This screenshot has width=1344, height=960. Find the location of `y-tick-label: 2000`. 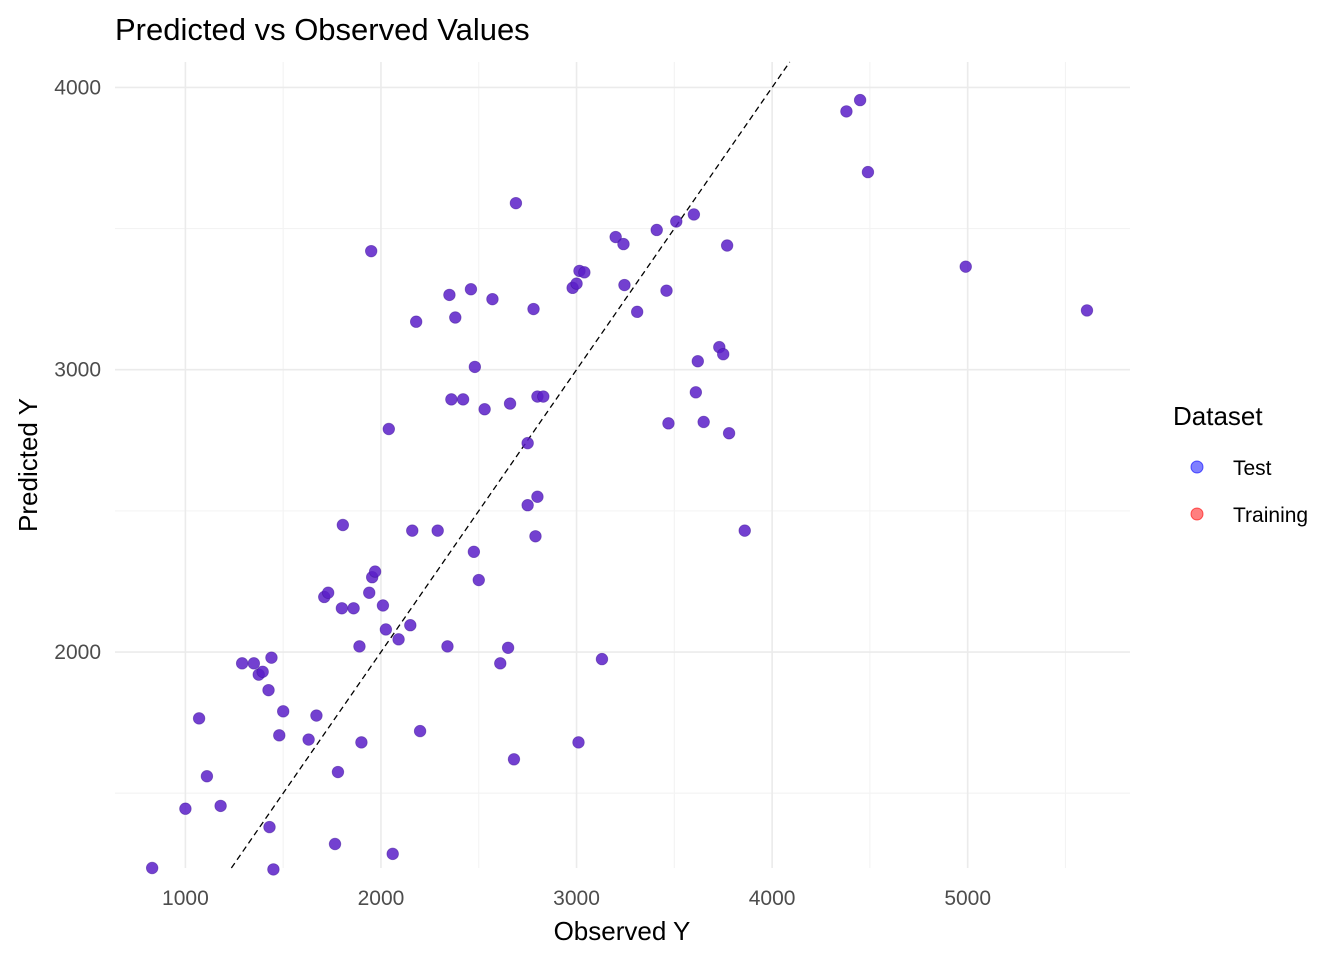

y-tick-label: 2000 is located at coordinates (77, 652).